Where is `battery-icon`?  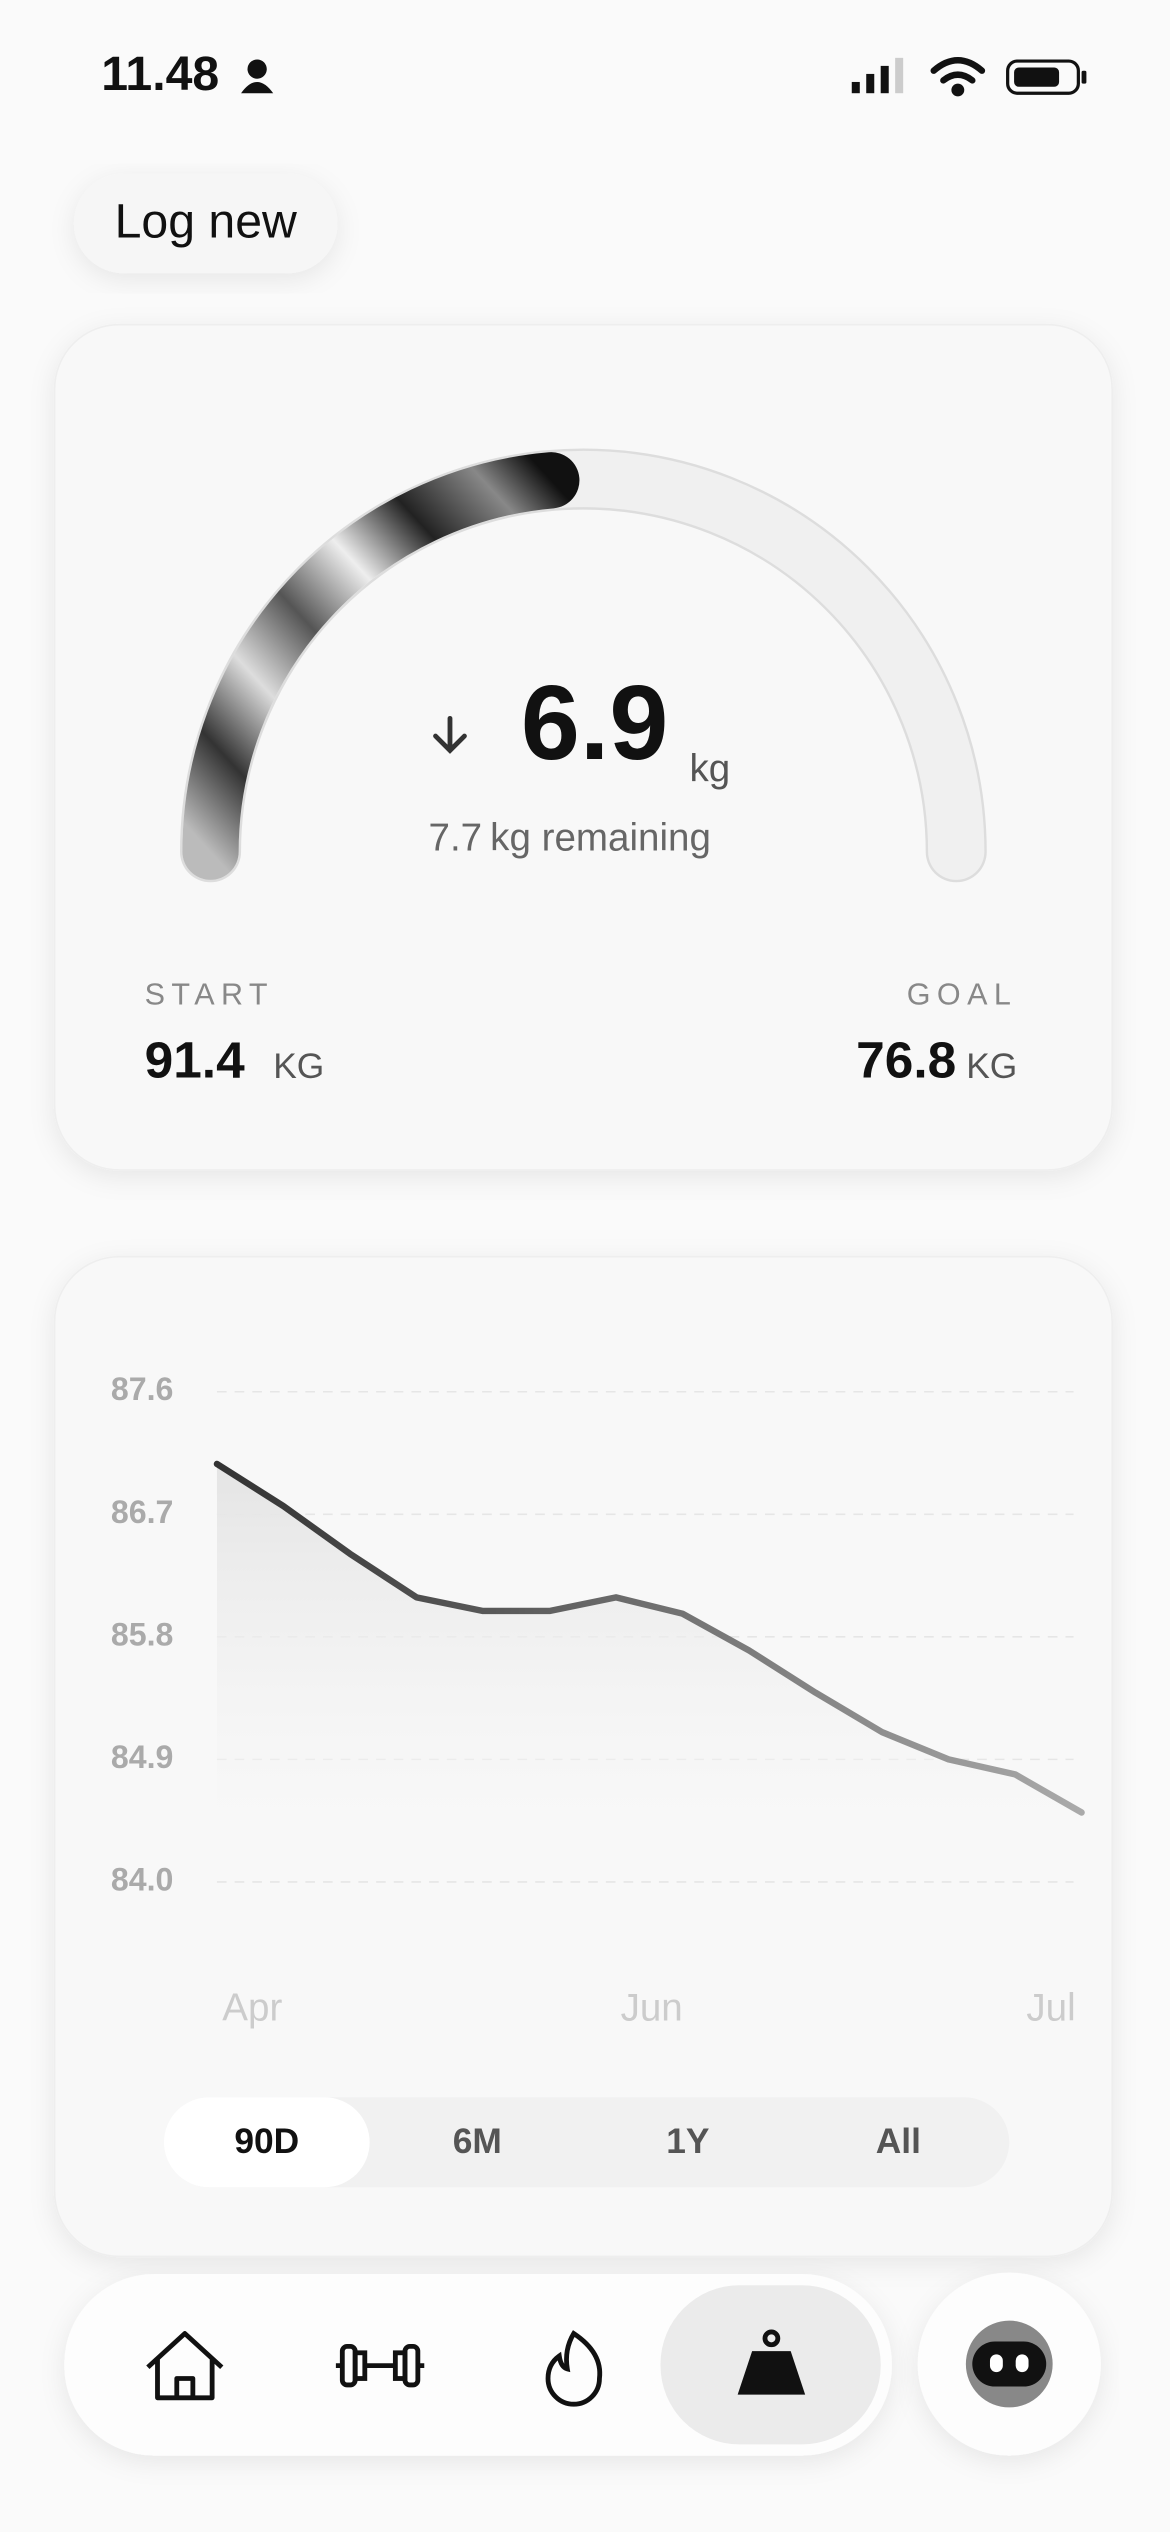
battery-icon is located at coordinates (1046, 77).